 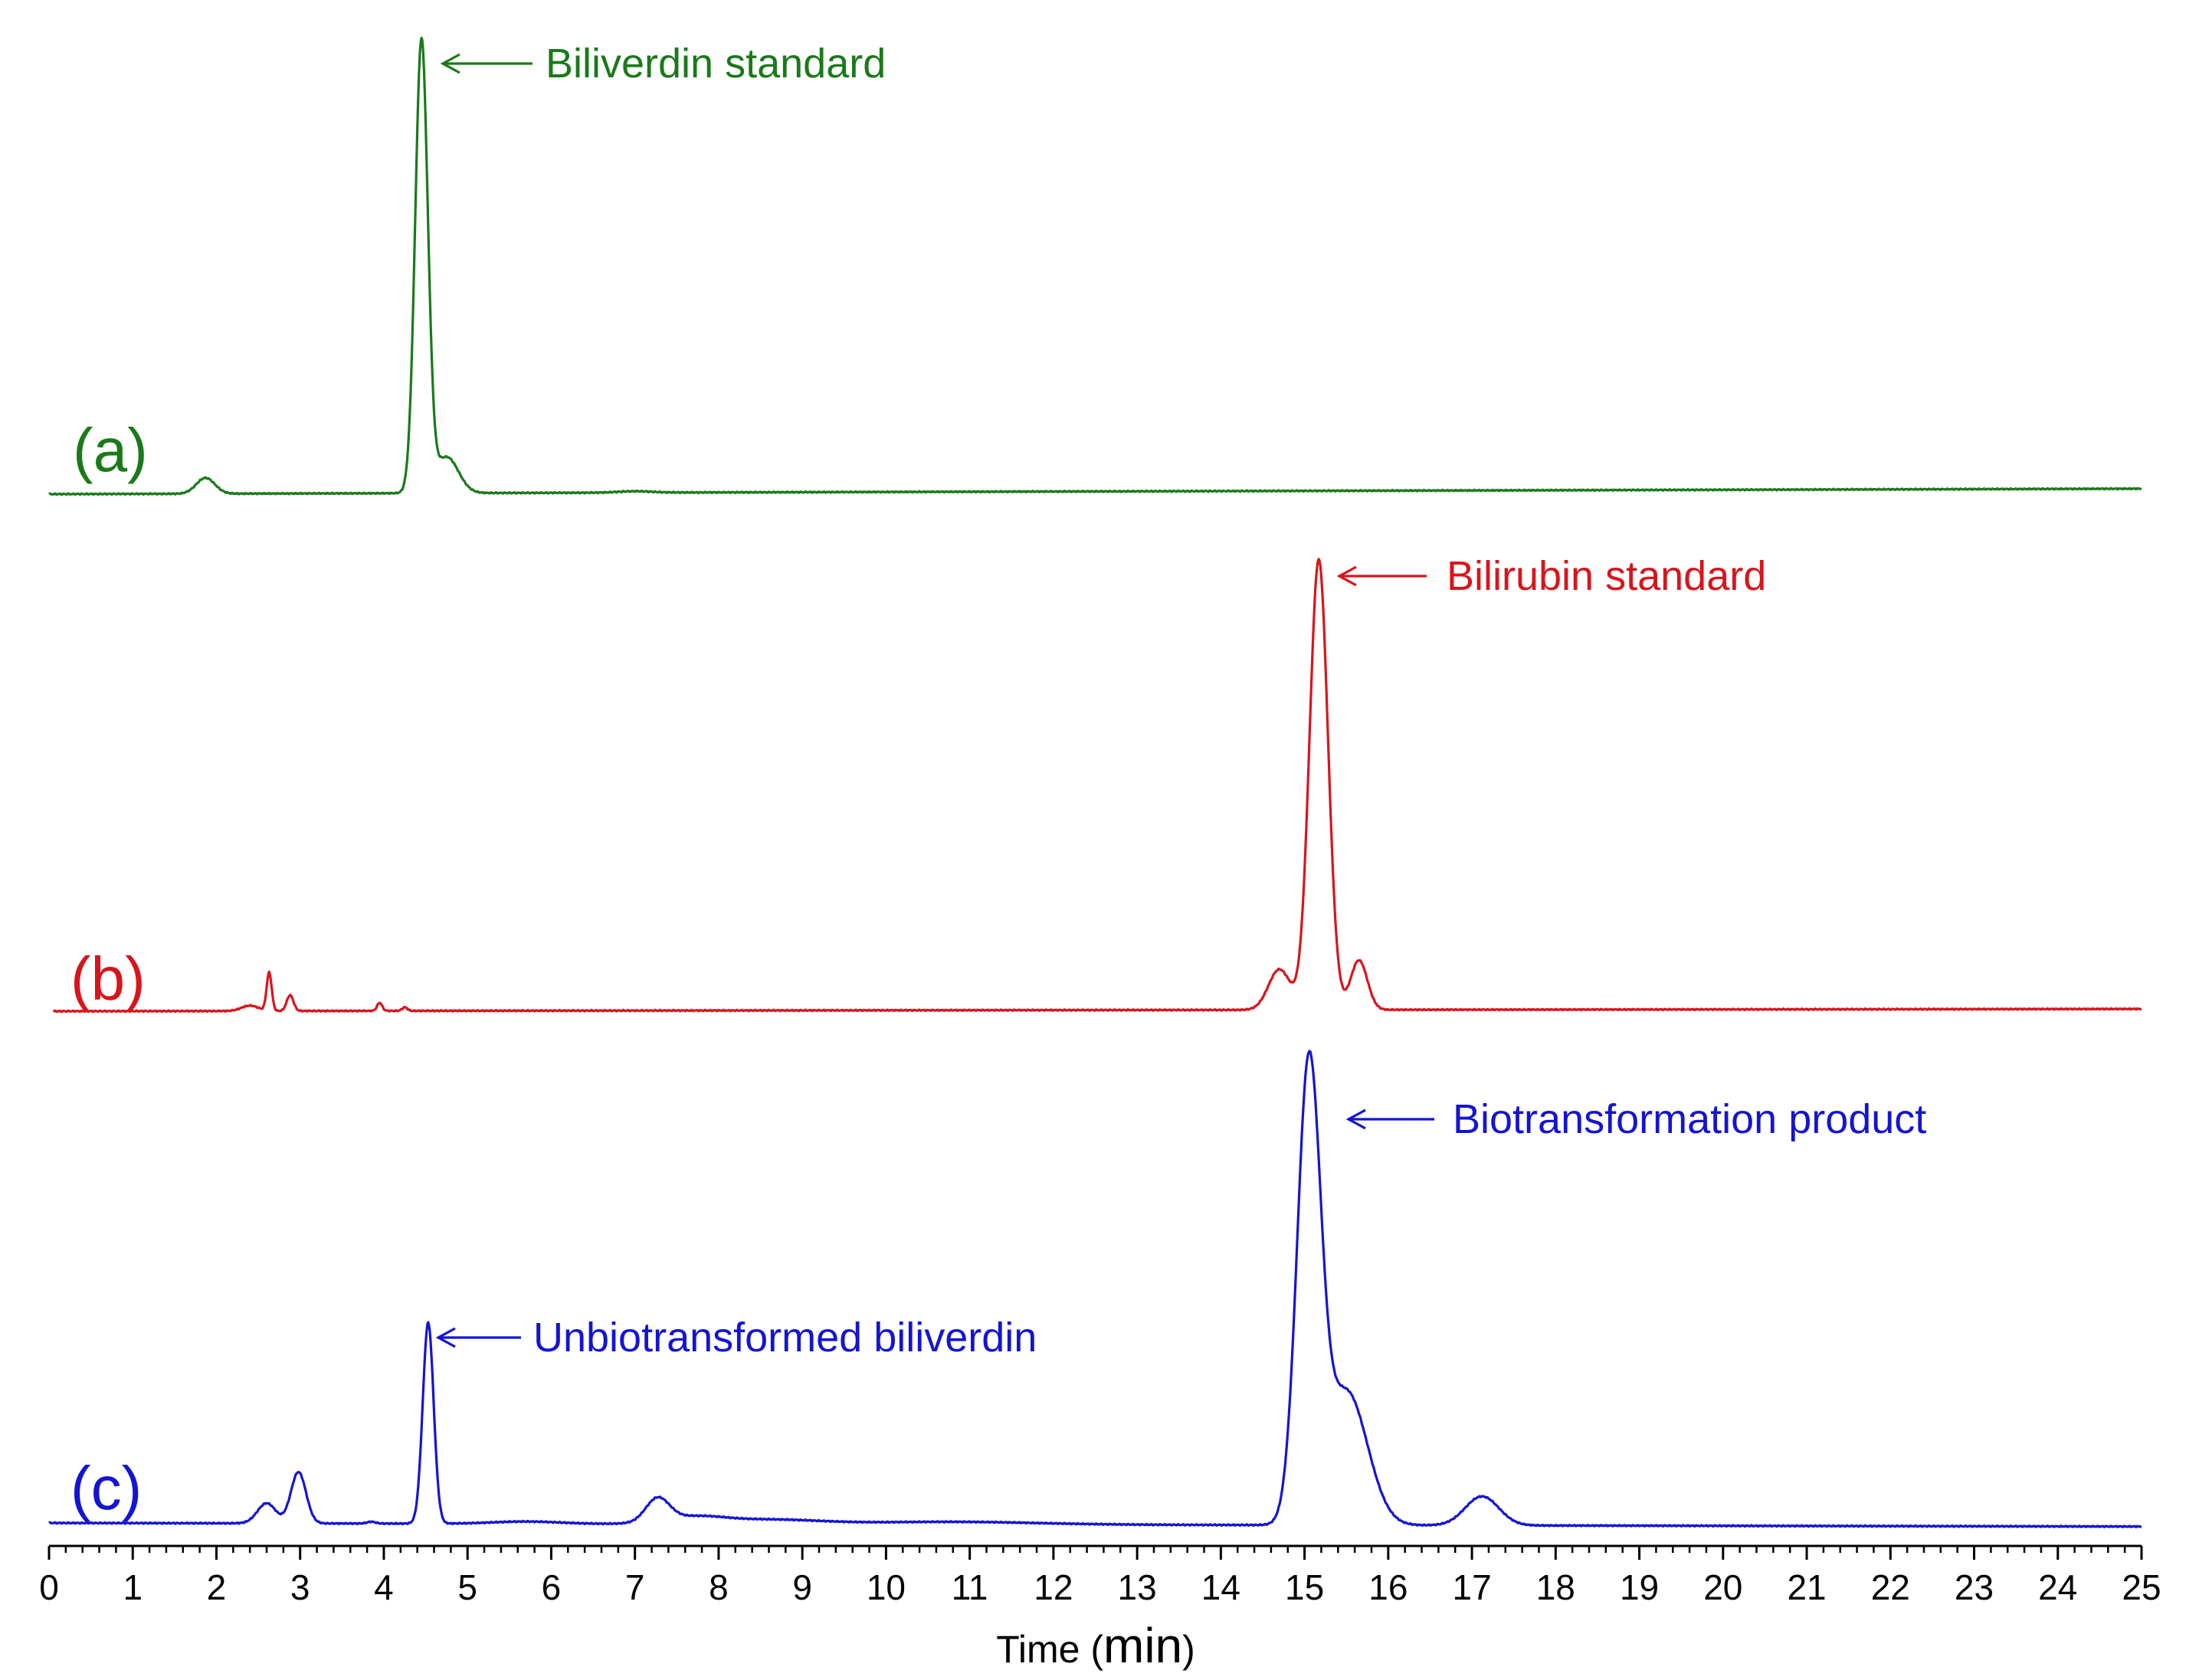 I want to click on x-tick-label: 23, so click(x=1974, y=1587).